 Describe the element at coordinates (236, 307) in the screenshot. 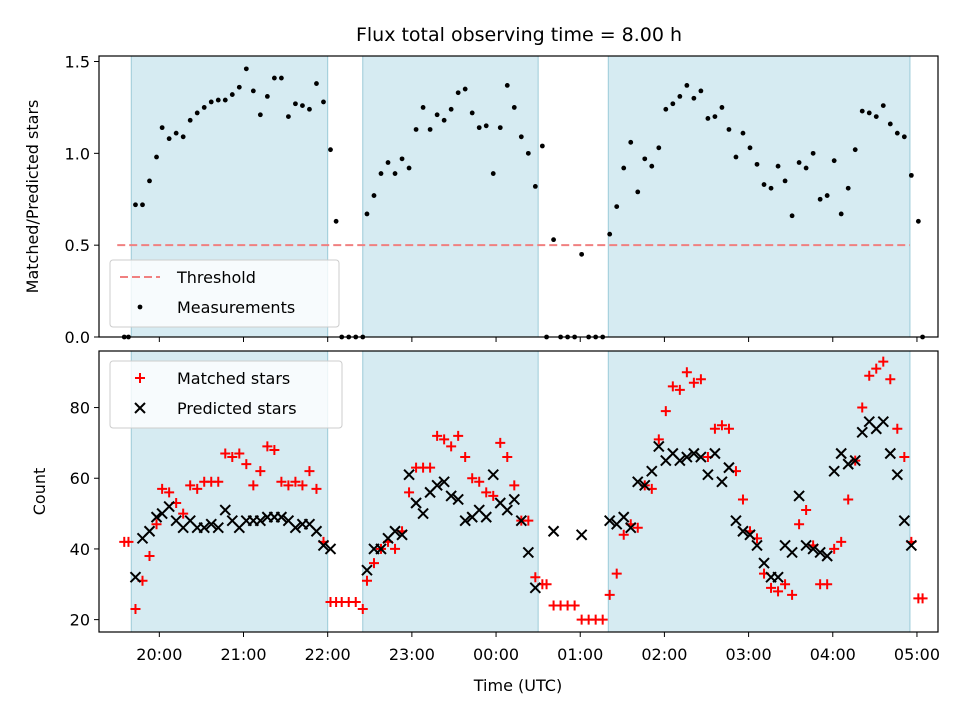

I see `legend-label: Measurements` at that location.